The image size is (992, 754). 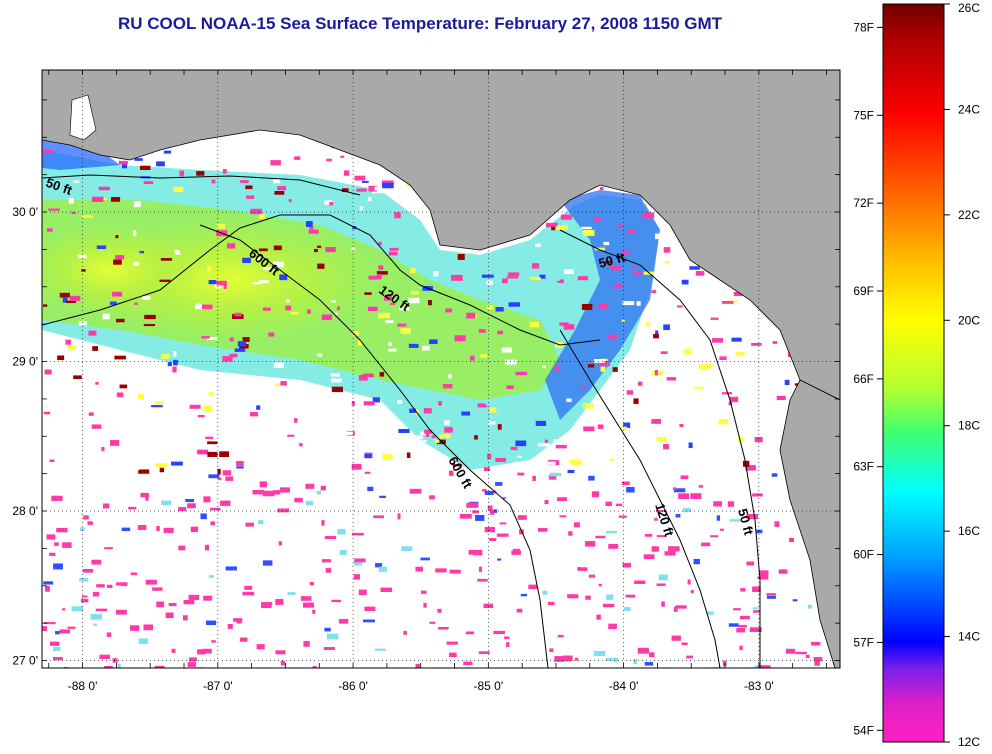 I want to click on lon-tick-label: -88 0', so click(x=83, y=686).